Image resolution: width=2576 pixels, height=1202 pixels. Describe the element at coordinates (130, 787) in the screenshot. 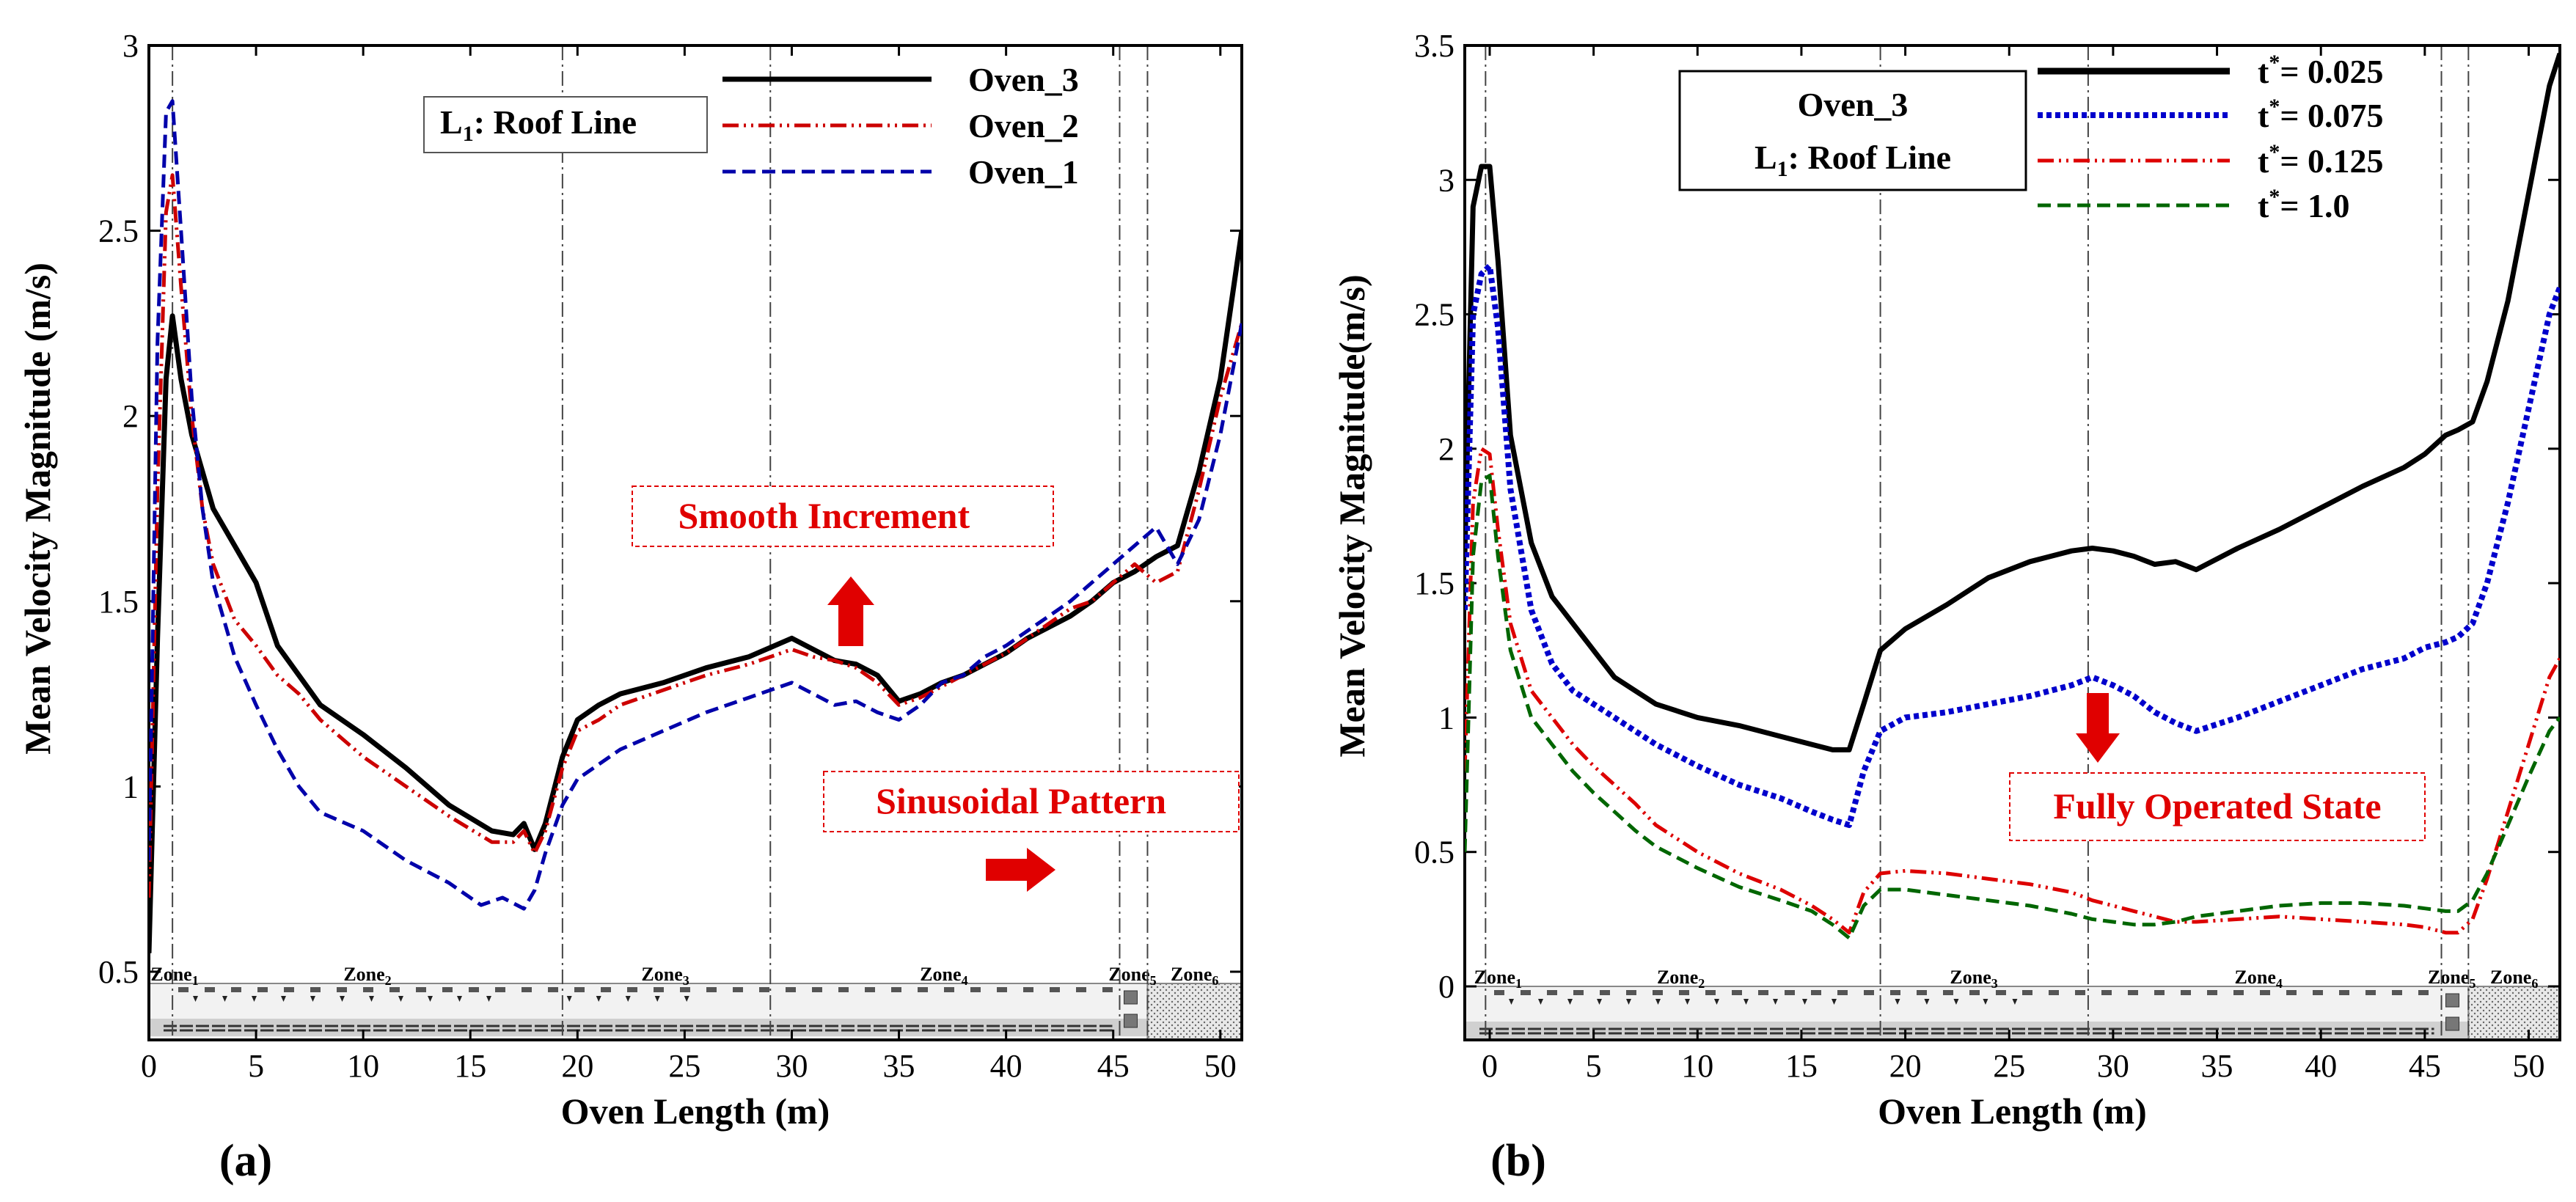

I see `y-tick-label: 1` at that location.